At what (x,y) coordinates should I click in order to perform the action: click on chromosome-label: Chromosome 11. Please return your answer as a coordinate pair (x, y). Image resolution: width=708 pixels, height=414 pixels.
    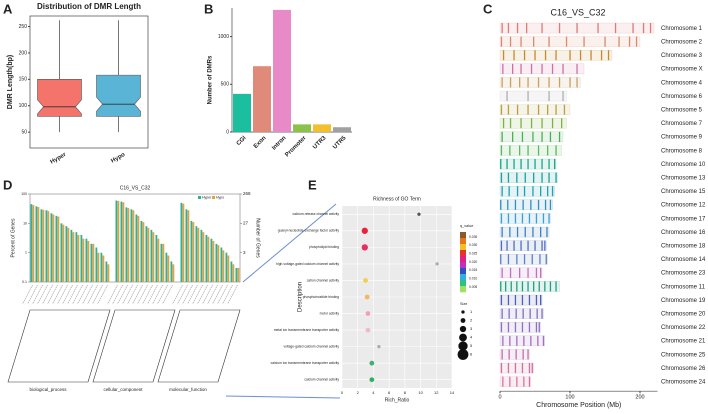
    Looking at the image, I should click on (683, 287).